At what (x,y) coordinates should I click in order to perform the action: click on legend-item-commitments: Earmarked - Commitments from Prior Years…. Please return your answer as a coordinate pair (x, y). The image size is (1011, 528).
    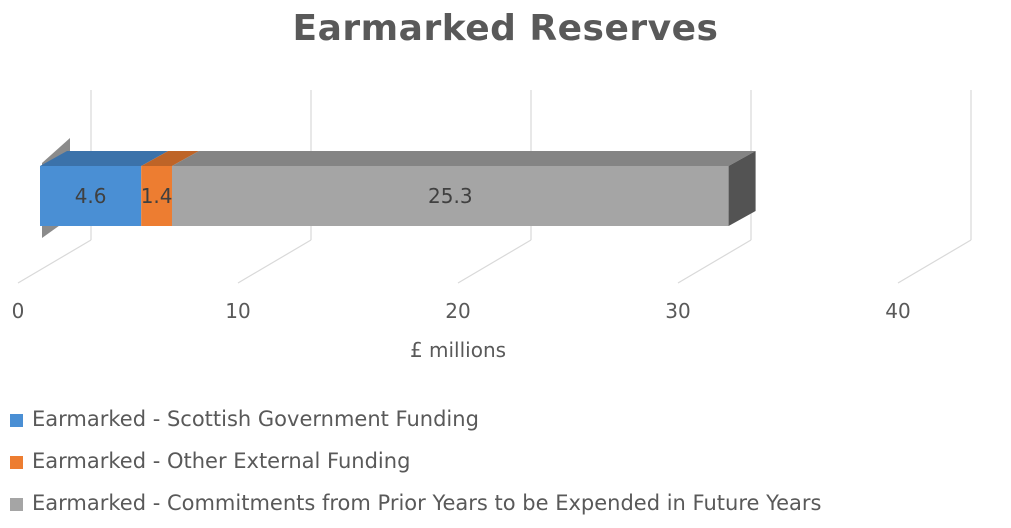
    Looking at the image, I should click on (416, 507).